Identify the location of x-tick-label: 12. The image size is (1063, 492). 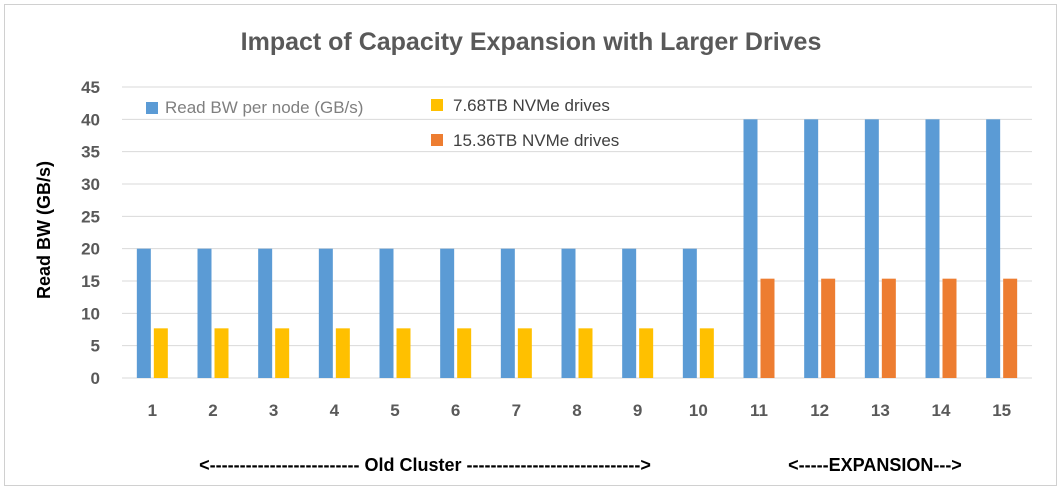
(819, 410).